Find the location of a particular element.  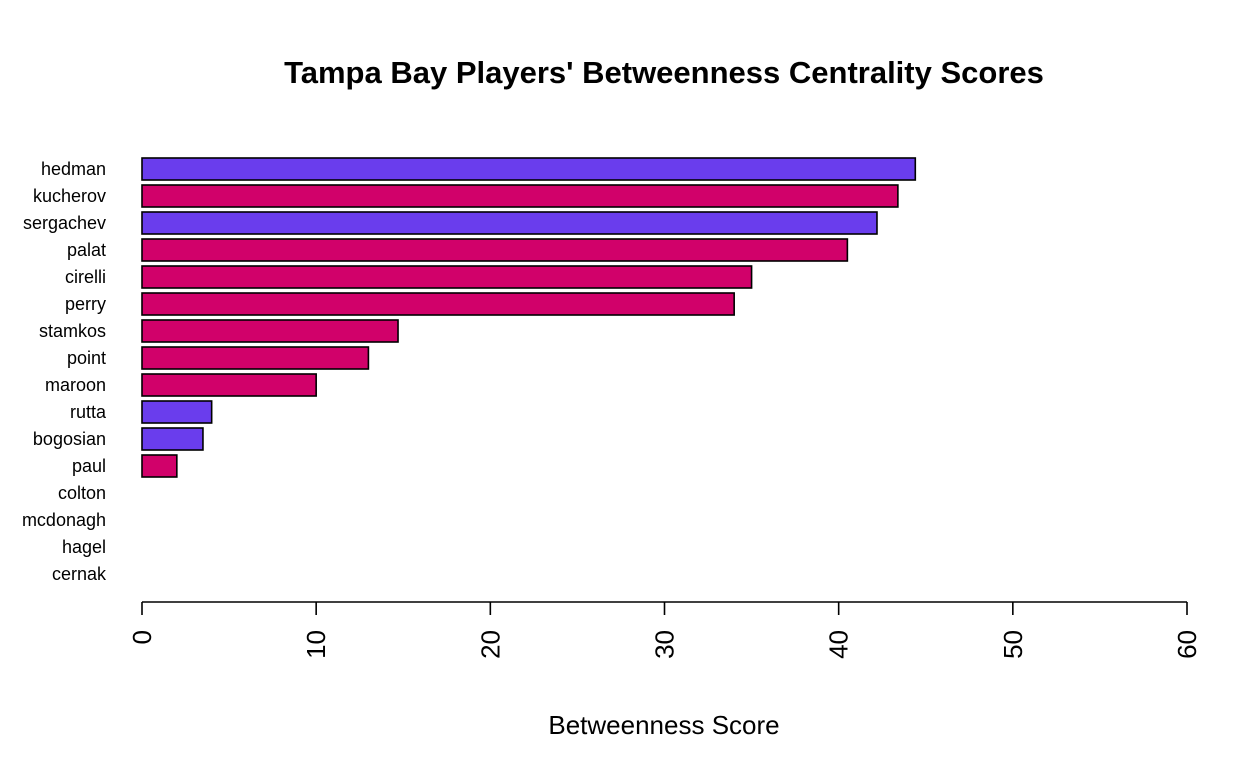

bar-paul is located at coordinates (159, 466).